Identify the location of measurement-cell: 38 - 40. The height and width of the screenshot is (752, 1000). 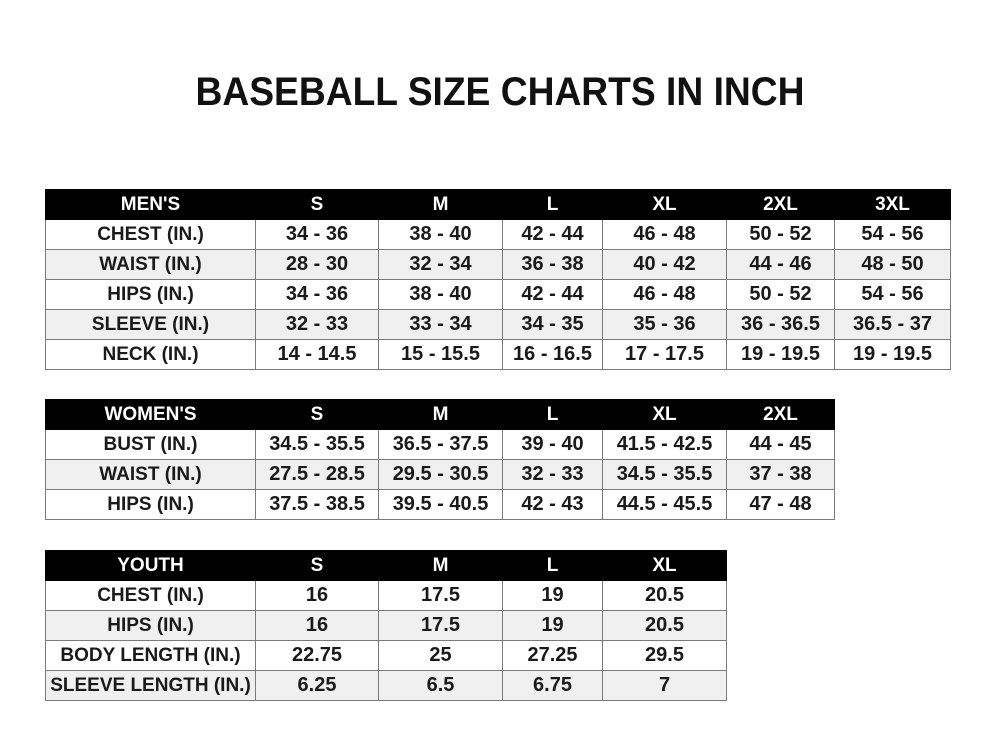
(440, 294).